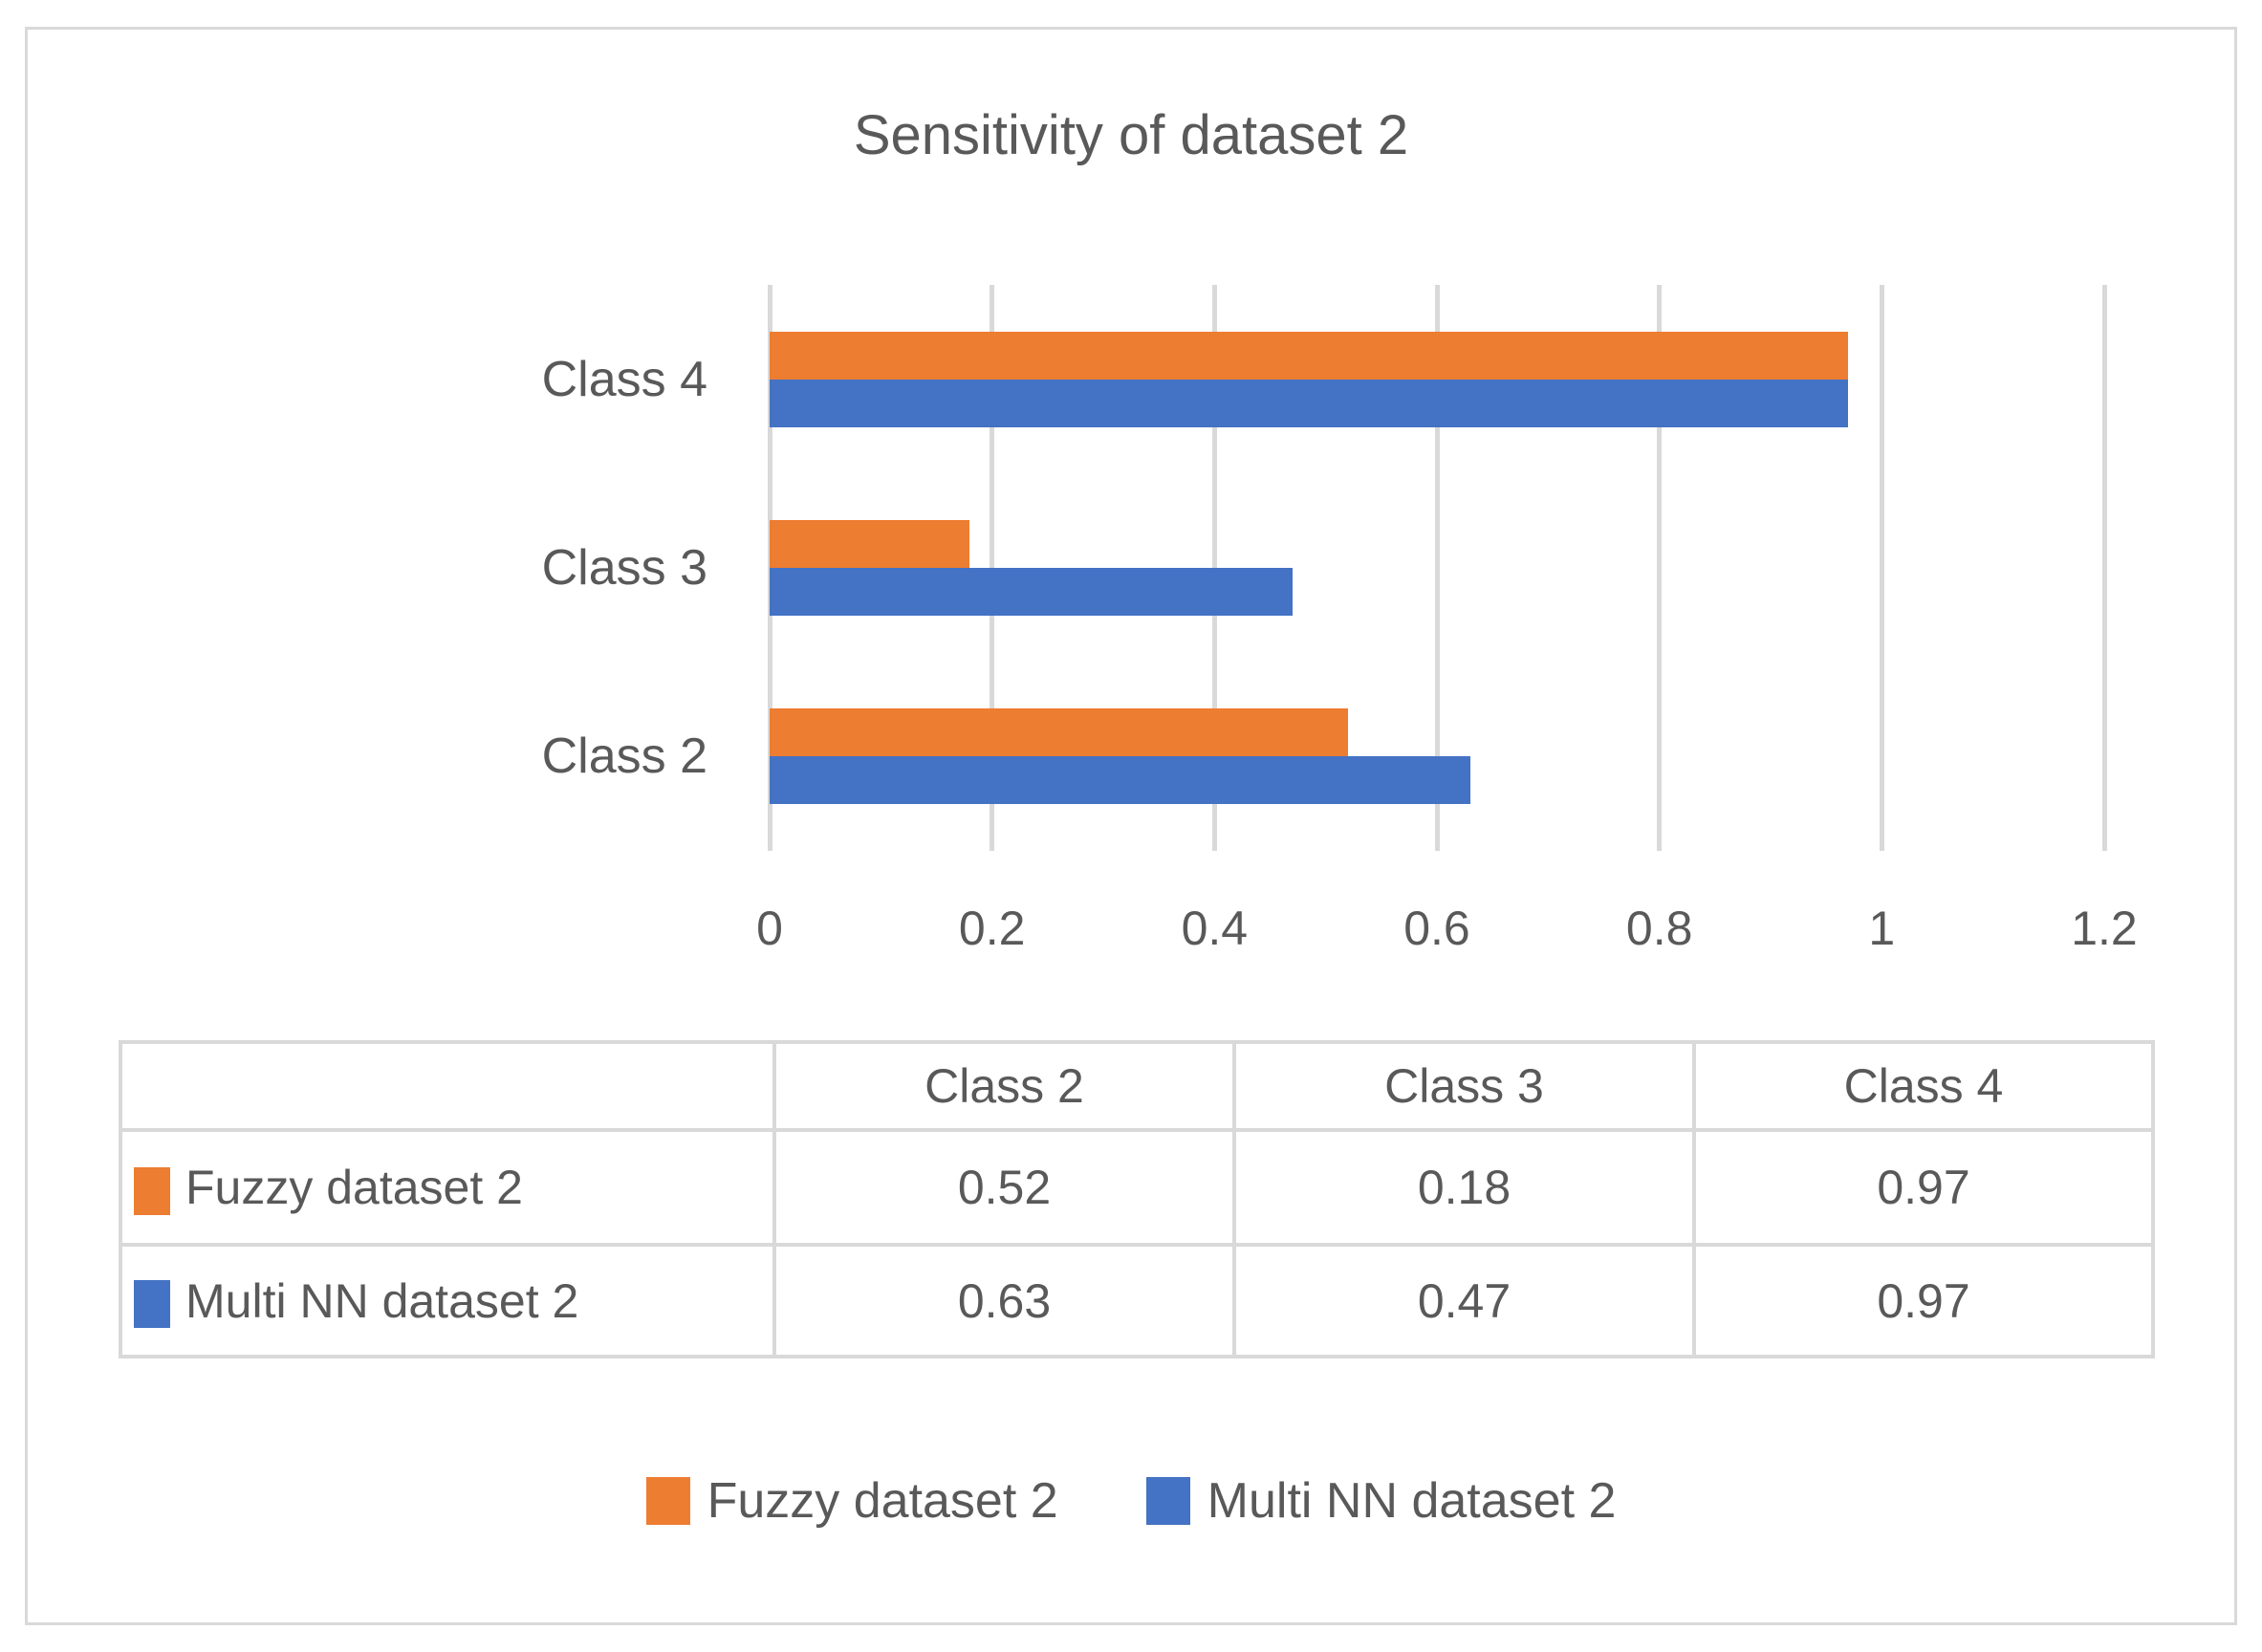 Image resolution: width=2262 pixels, height=1652 pixels. I want to click on multi-nn-legend-swatch-icon, so click(1167, 1501).